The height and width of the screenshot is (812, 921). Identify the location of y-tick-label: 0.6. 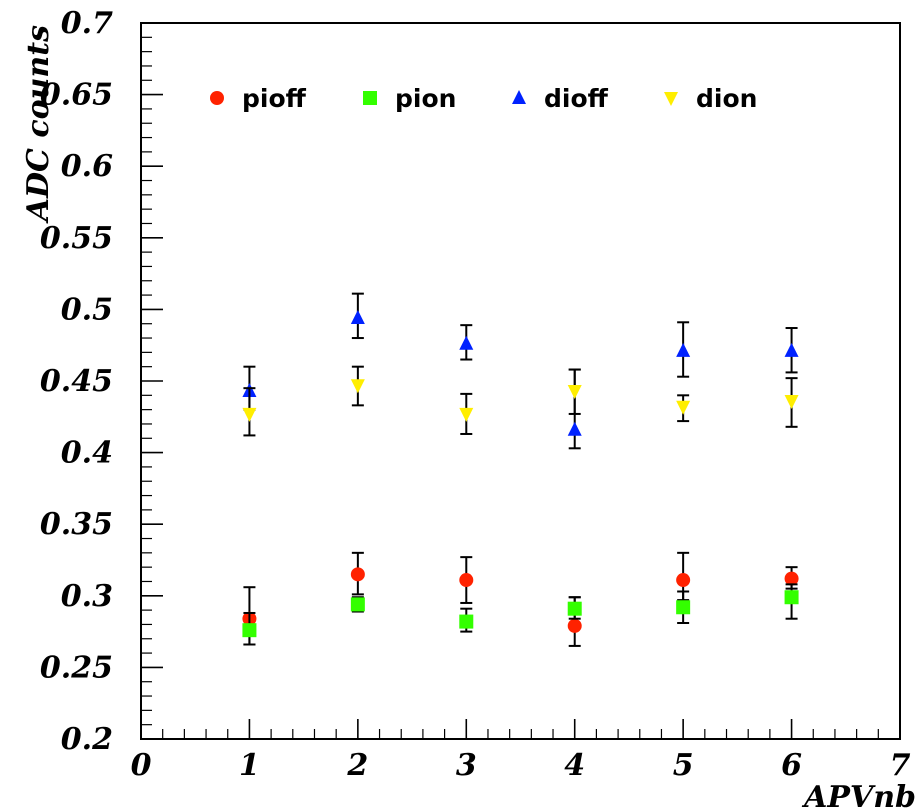
(87, 166).